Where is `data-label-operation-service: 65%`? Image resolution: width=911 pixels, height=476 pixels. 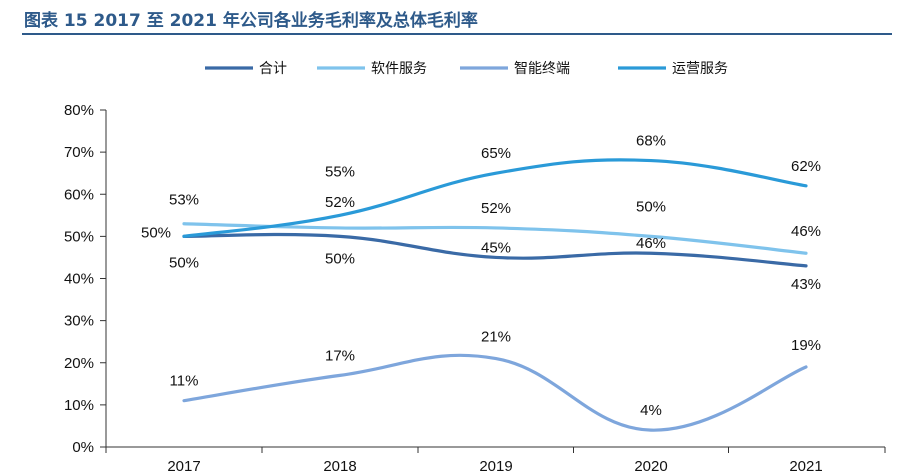
data-label-operation-service: 65% is located at coordinates (496, 153).